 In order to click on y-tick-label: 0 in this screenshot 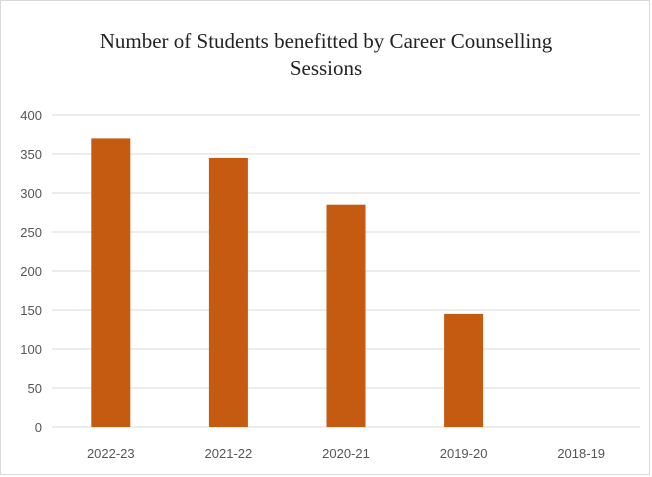, I will do `click(38, 427)`.